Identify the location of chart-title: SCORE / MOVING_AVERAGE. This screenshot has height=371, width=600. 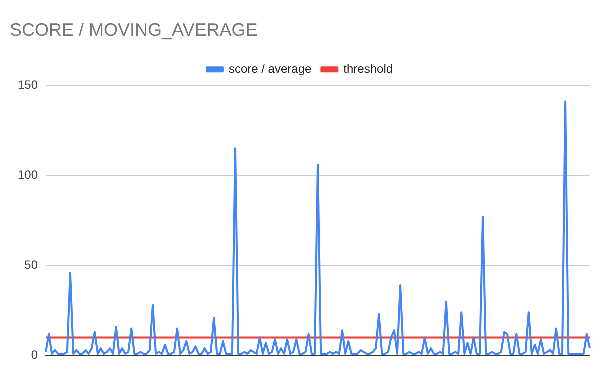
(134, 30).